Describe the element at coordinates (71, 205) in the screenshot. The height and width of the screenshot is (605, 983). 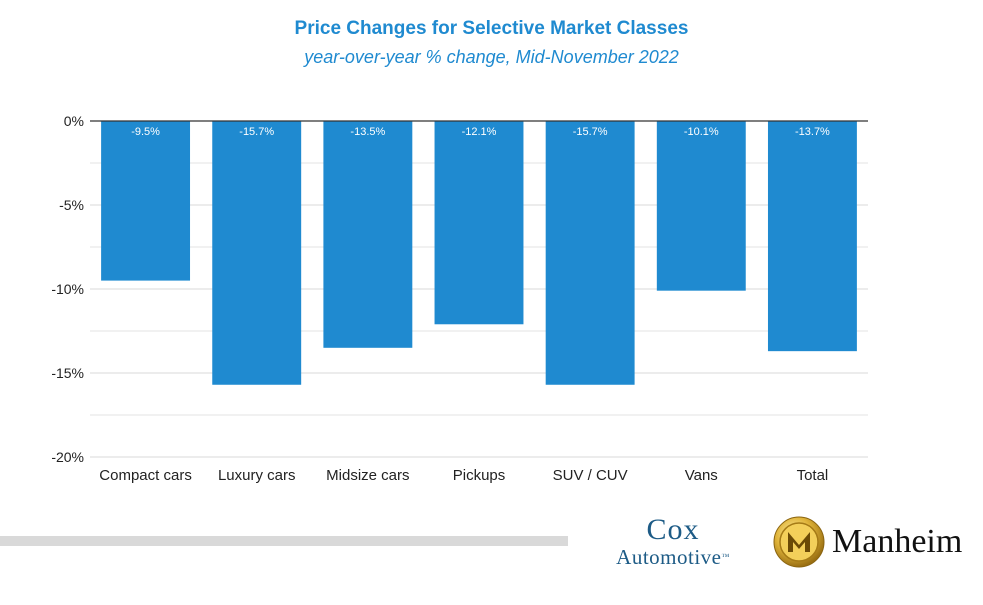
I see `y-tick-label: -5%` at that location.